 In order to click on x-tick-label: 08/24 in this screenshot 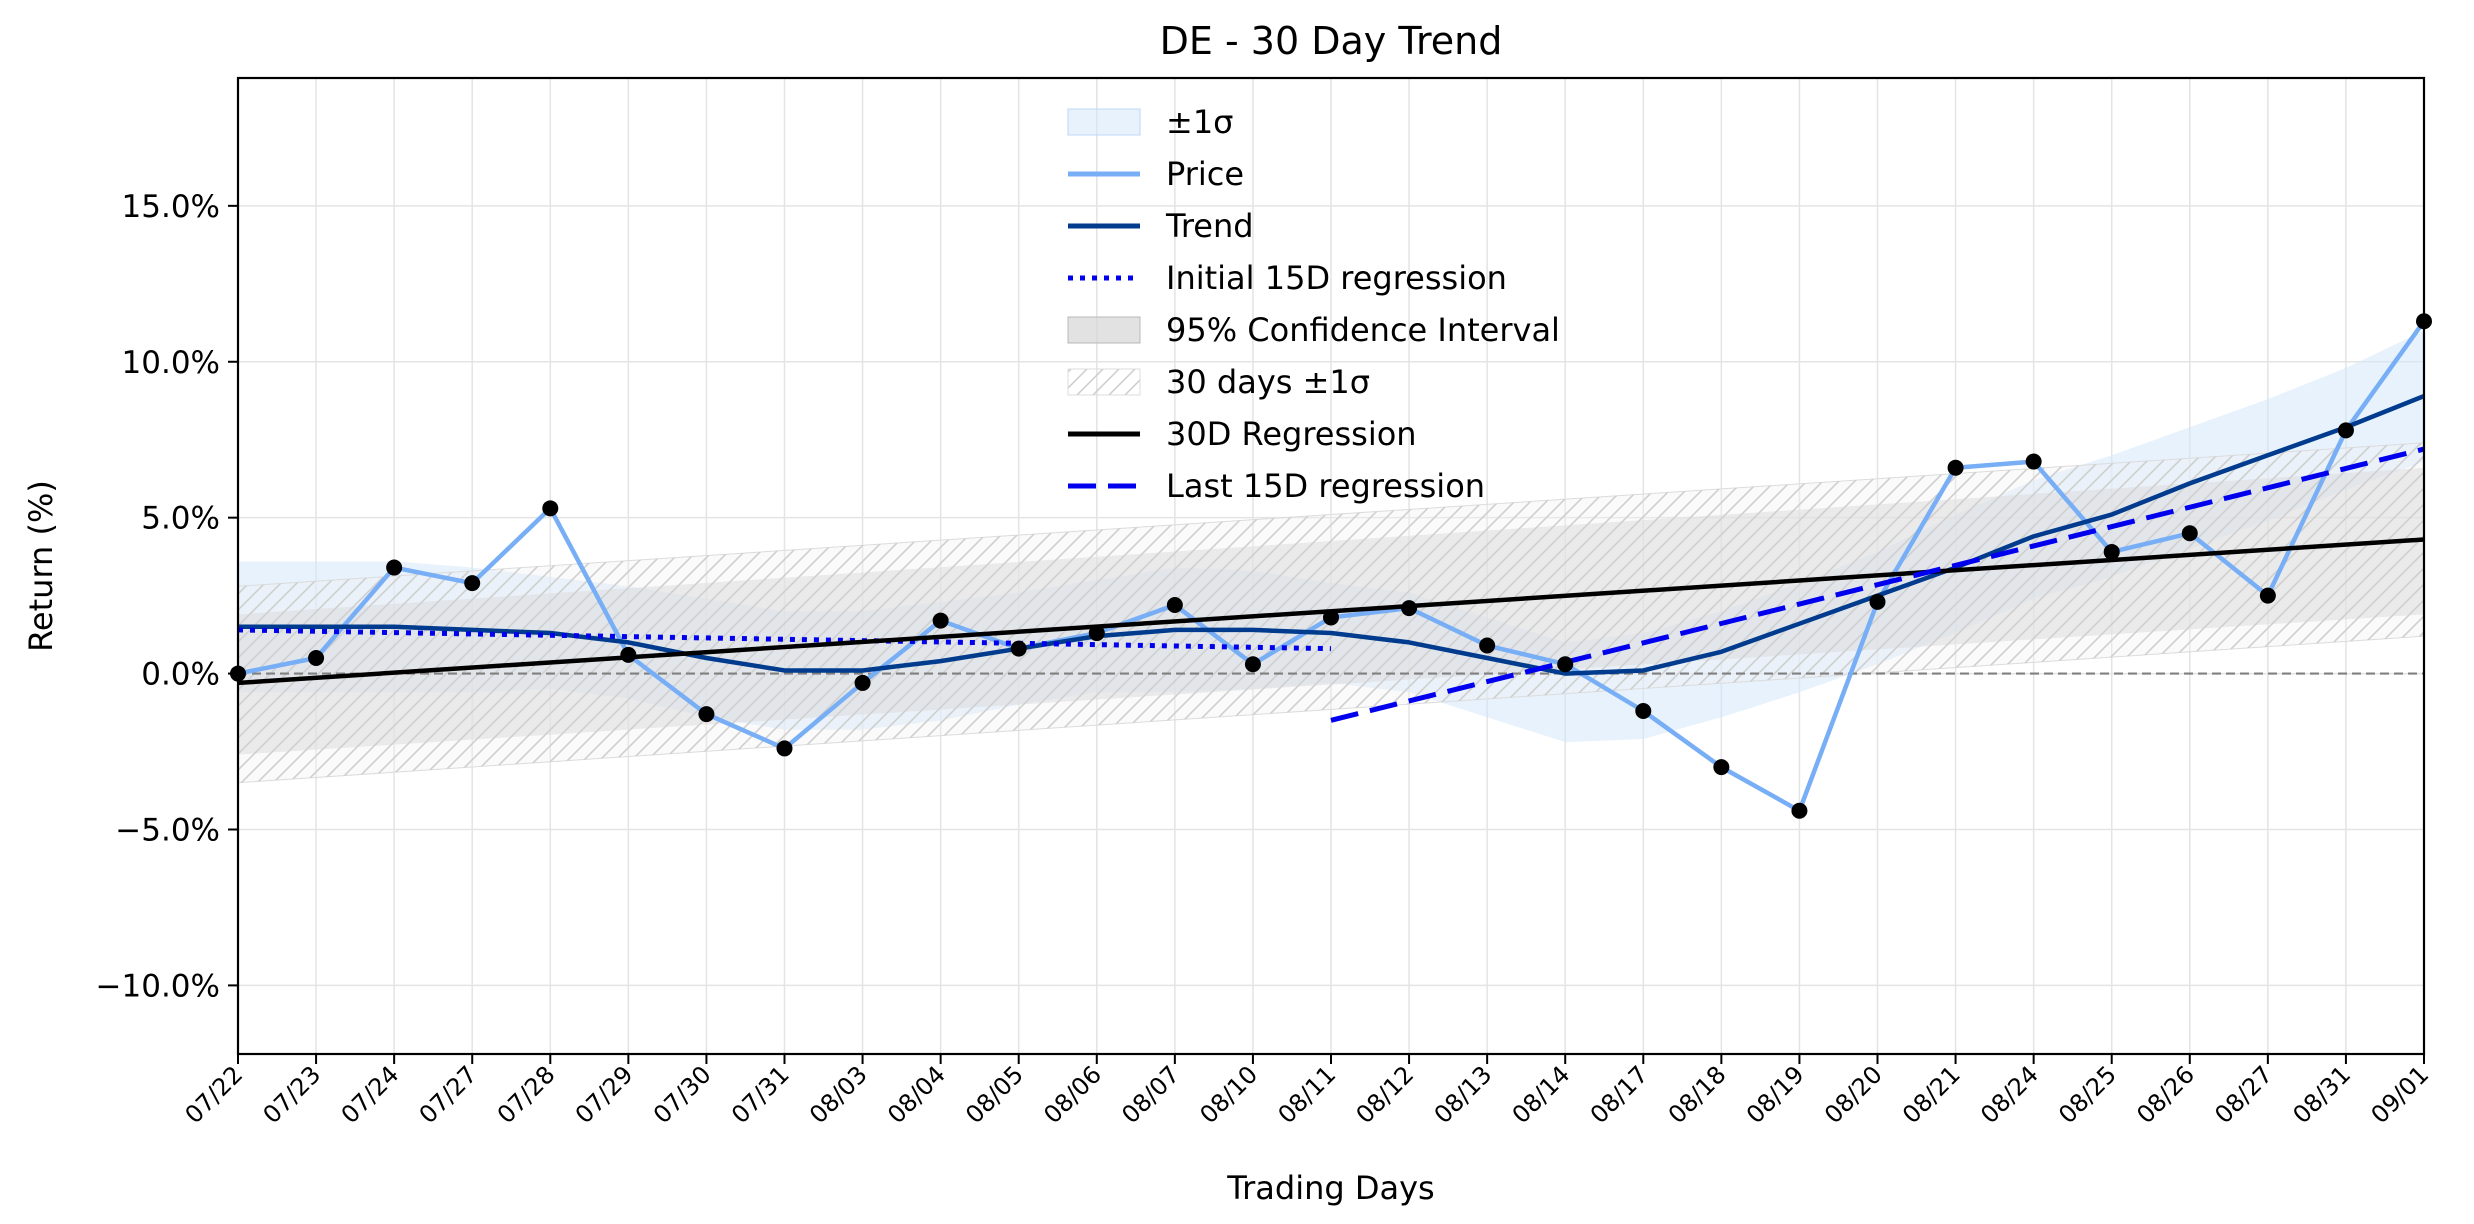, I will do `click(2009, 1094)`.